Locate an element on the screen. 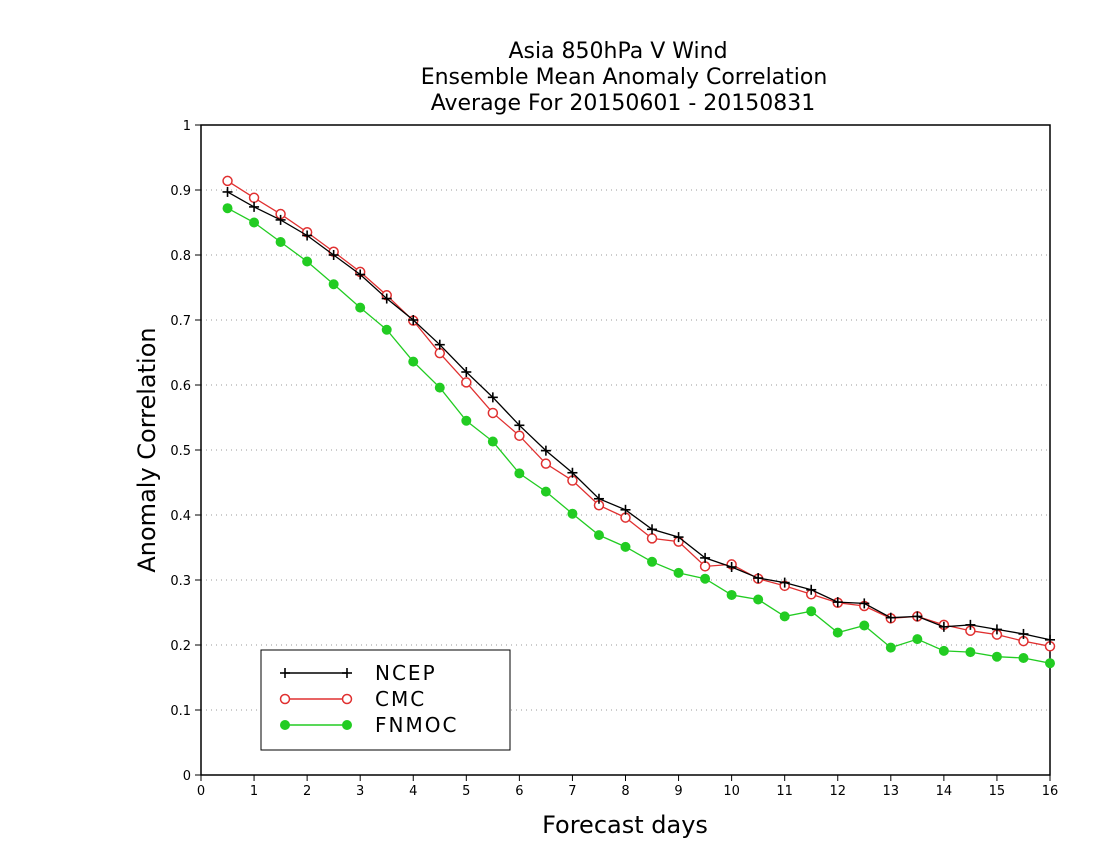 This screenshot has height=850, width=1100. x-tick-label-4: 4 is located at coordinates (413, 791).